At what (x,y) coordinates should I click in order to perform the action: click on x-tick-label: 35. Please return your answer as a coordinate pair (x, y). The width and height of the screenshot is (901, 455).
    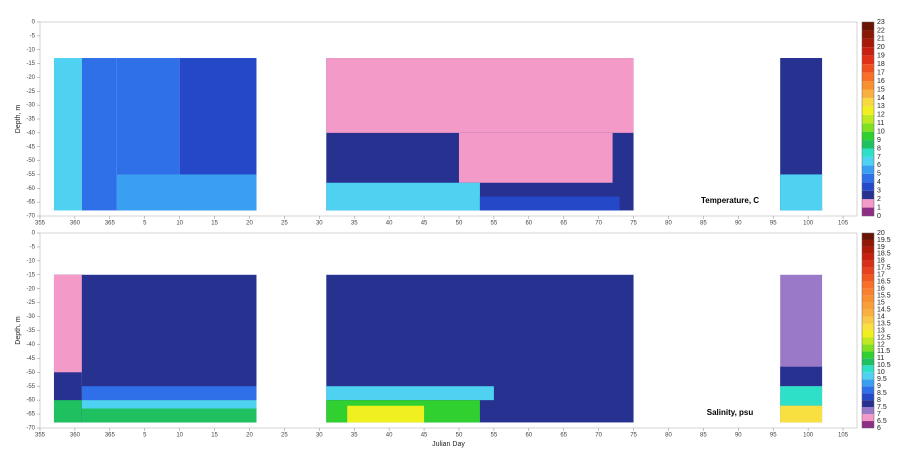
    Looking at the image, I should click on (354, 436).